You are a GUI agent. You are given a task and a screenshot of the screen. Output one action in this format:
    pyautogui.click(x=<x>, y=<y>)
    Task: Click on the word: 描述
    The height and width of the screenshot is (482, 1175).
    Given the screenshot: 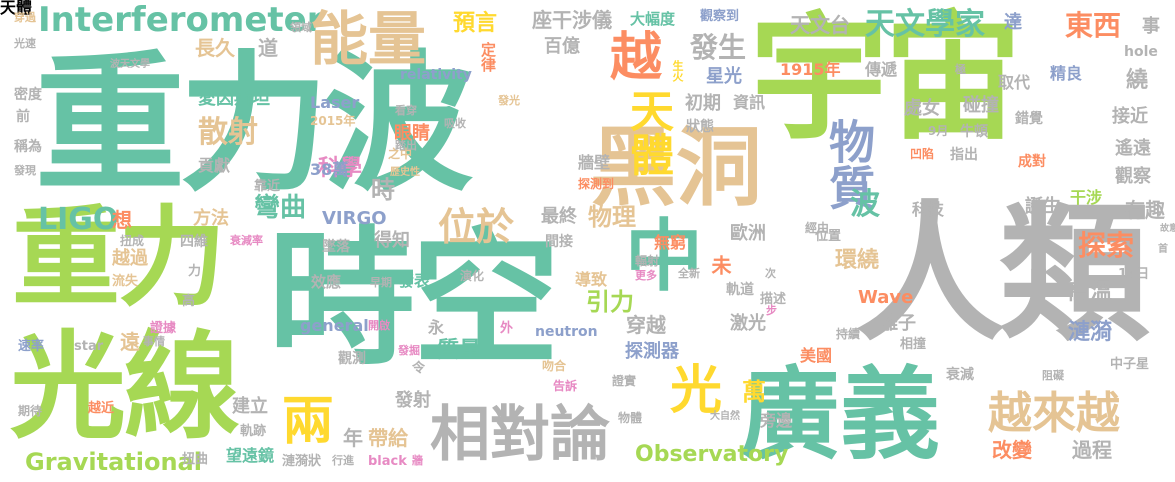 What is the action you would take?
    pyautogui.click(x=773, y=299)
    